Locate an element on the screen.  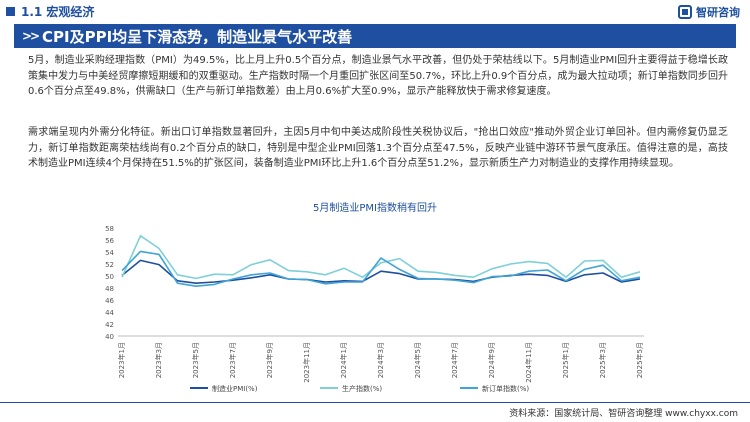
brand-logo: 智研咨询 is located at coordinates (709, 12).